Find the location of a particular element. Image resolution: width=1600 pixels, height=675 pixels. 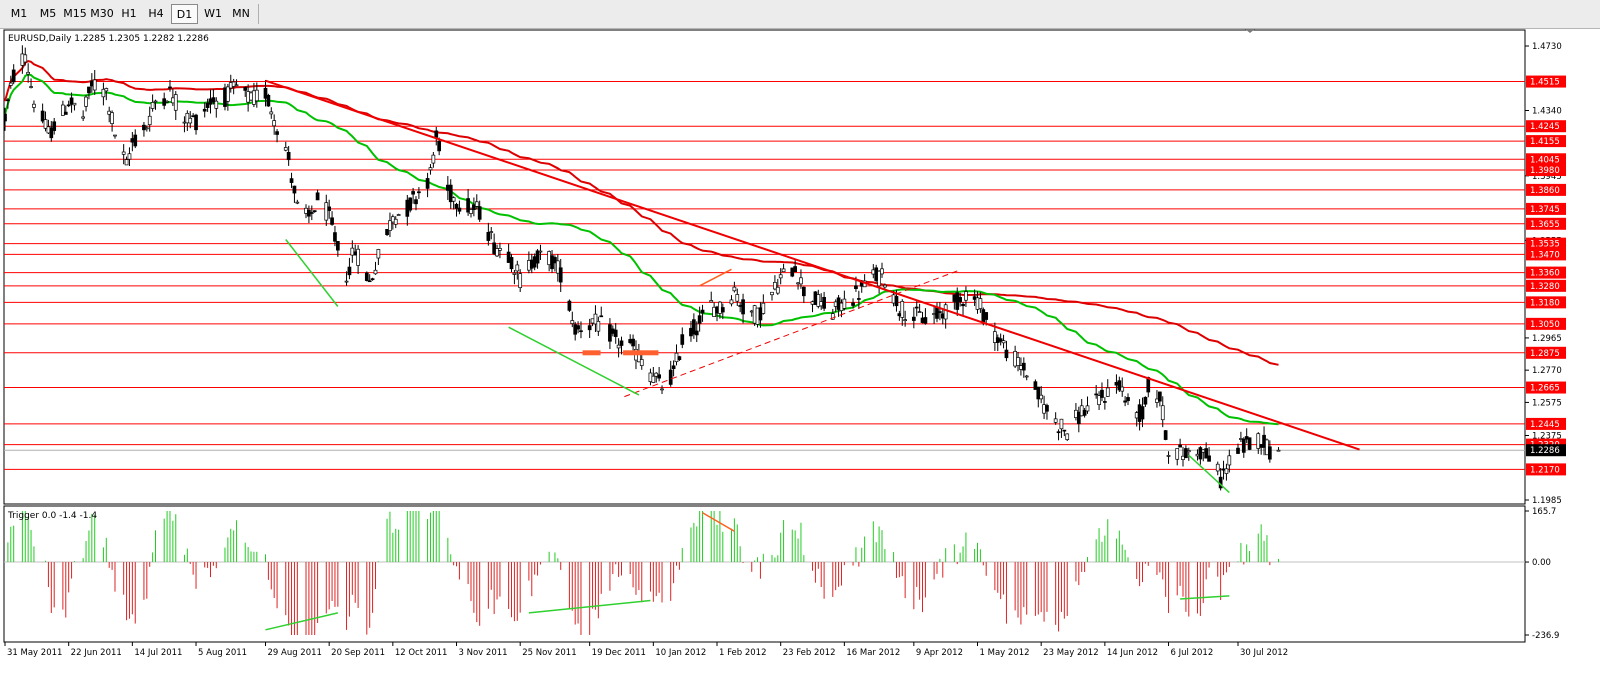

timeframe-w1-button: W1 is located at coordinates (213, 13).